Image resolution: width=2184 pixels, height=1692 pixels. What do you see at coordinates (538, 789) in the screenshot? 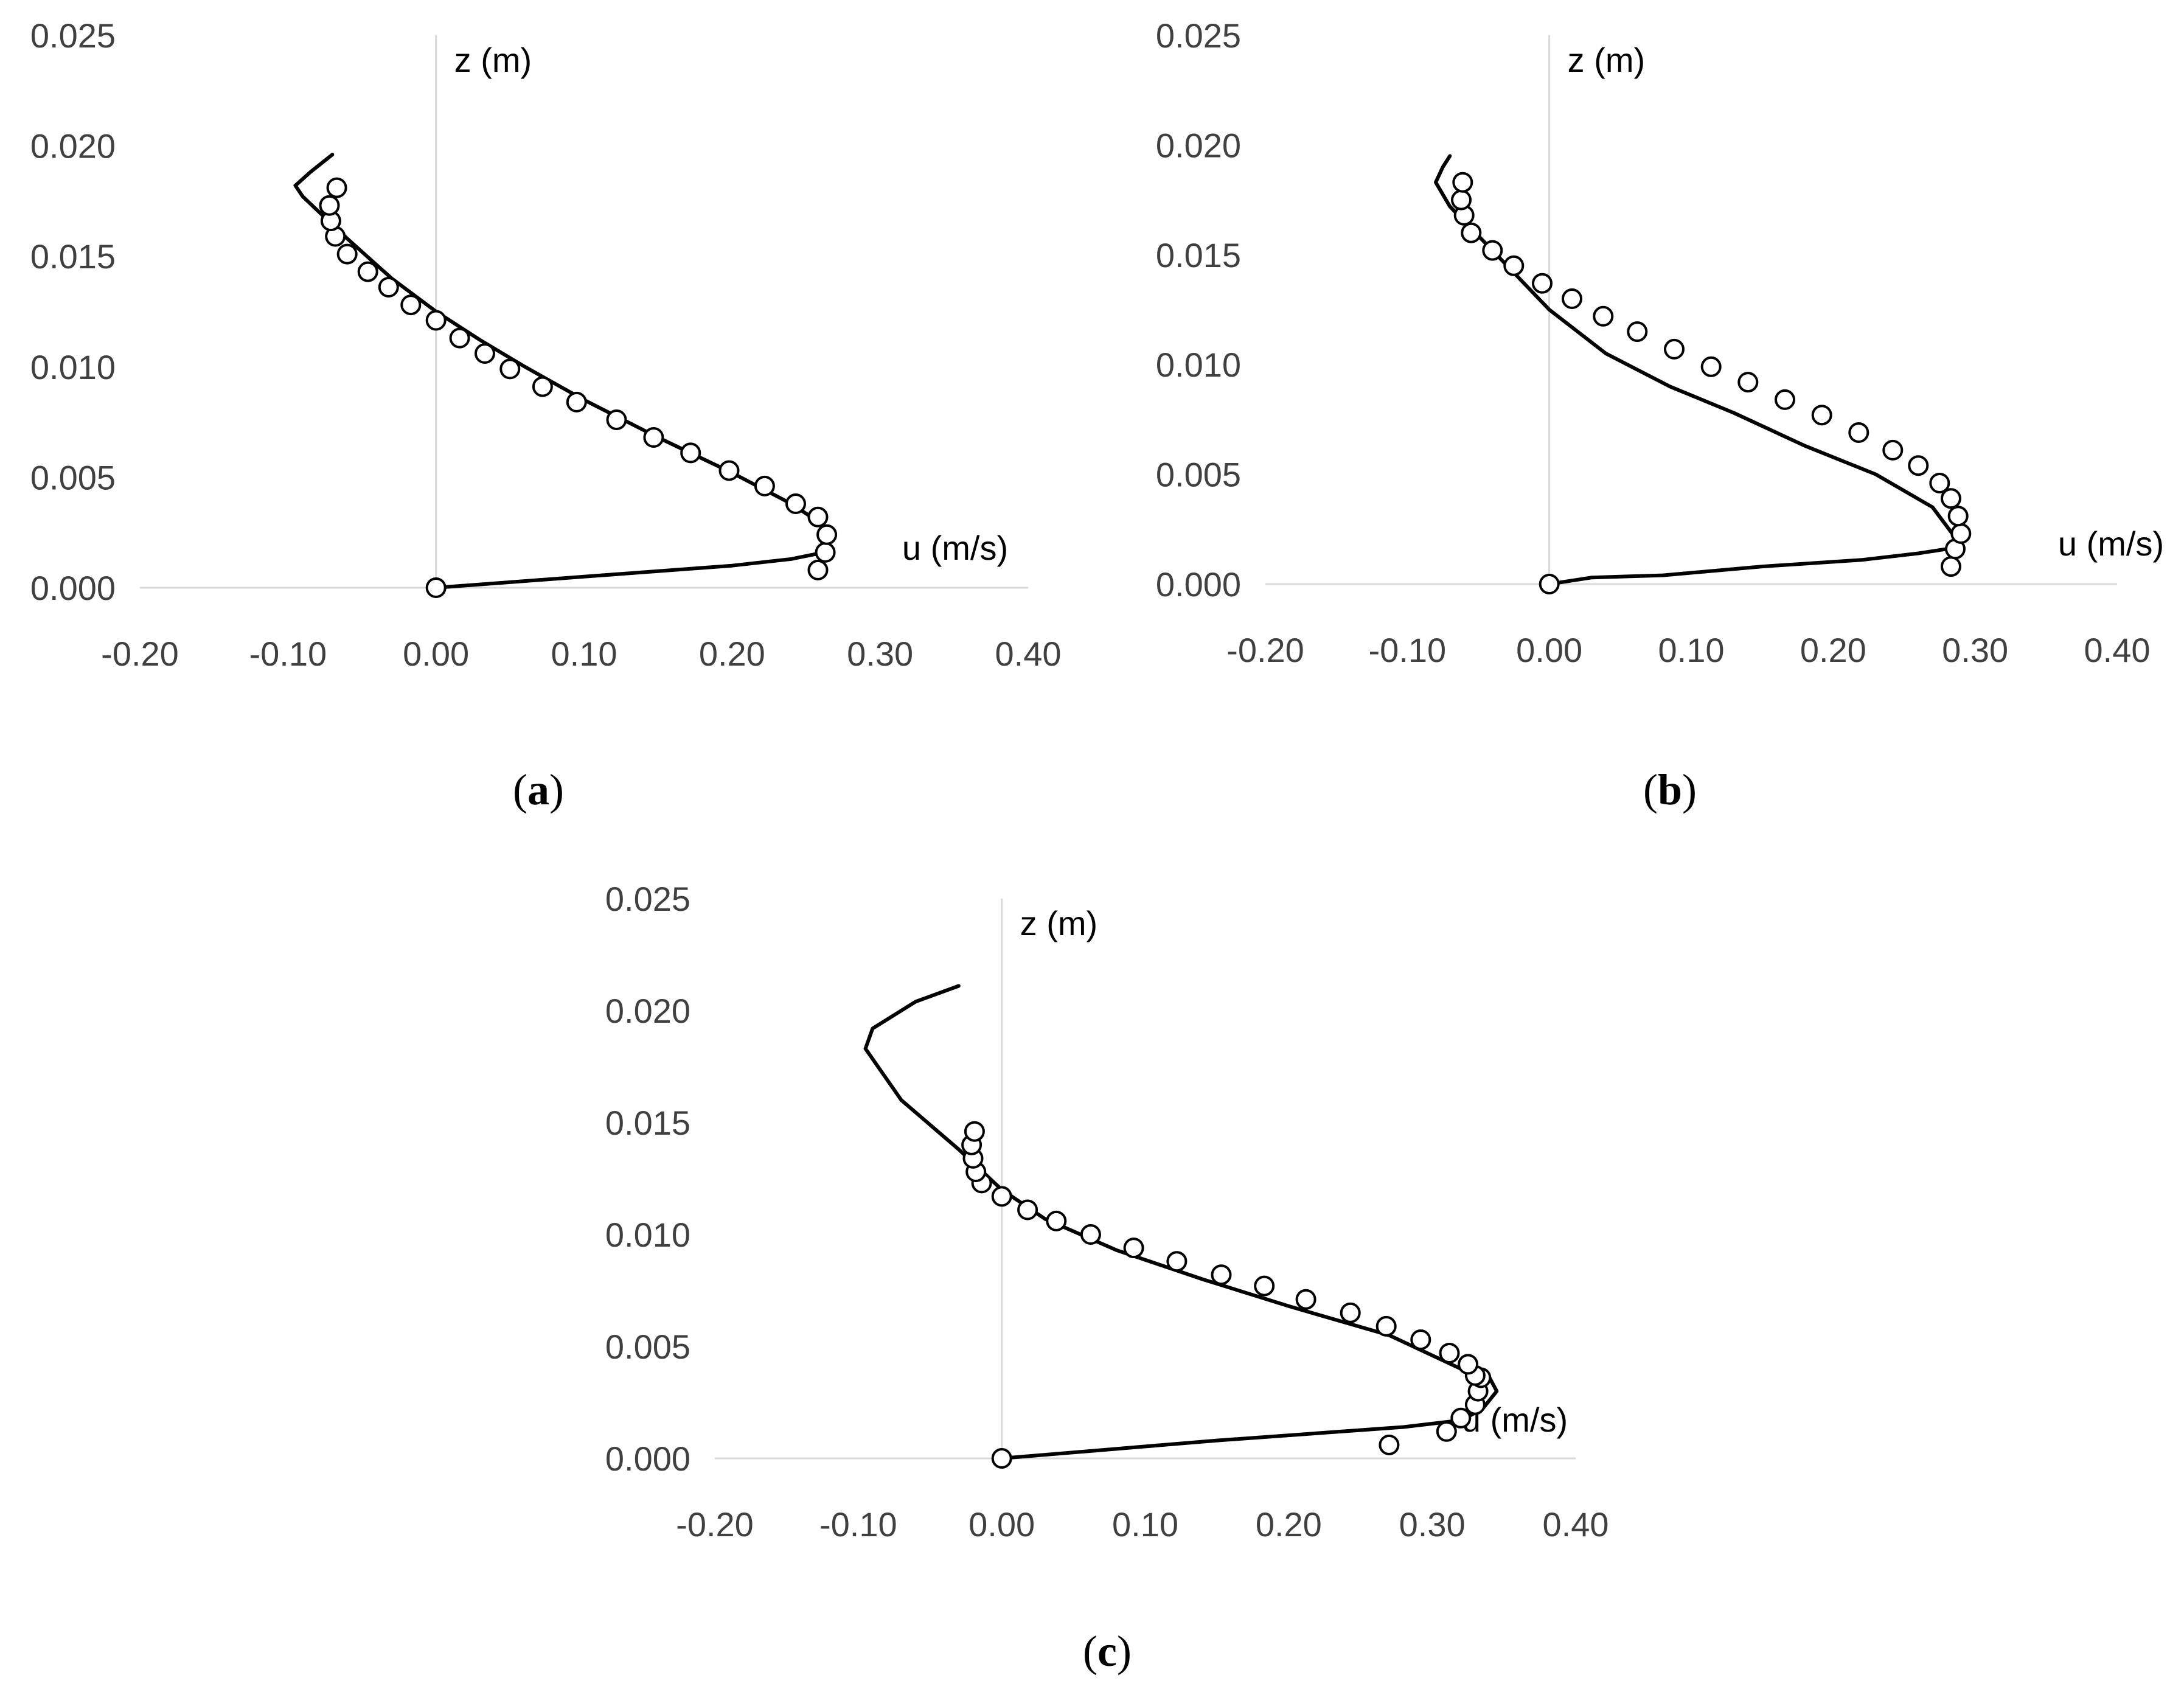
I see `panel-caption: (a)` at bounding box center [538, 789].